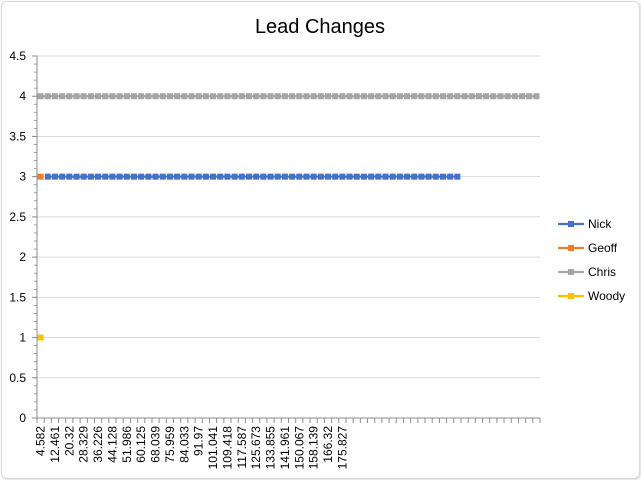  I want to click on x-tick-label: 91.97, so click(199, 441).